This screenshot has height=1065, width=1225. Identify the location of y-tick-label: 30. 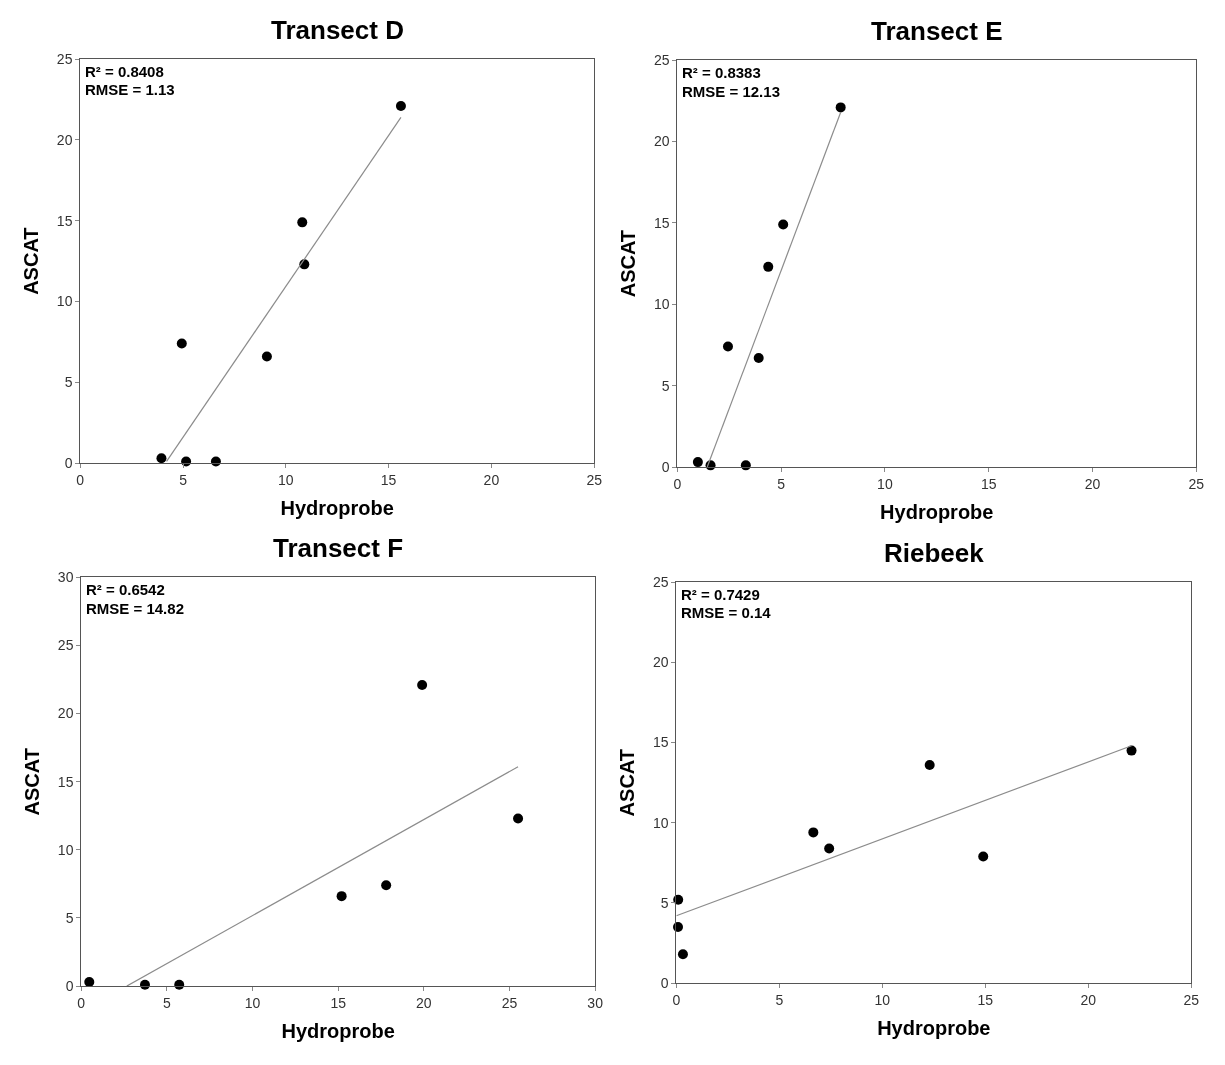
(65, 577).